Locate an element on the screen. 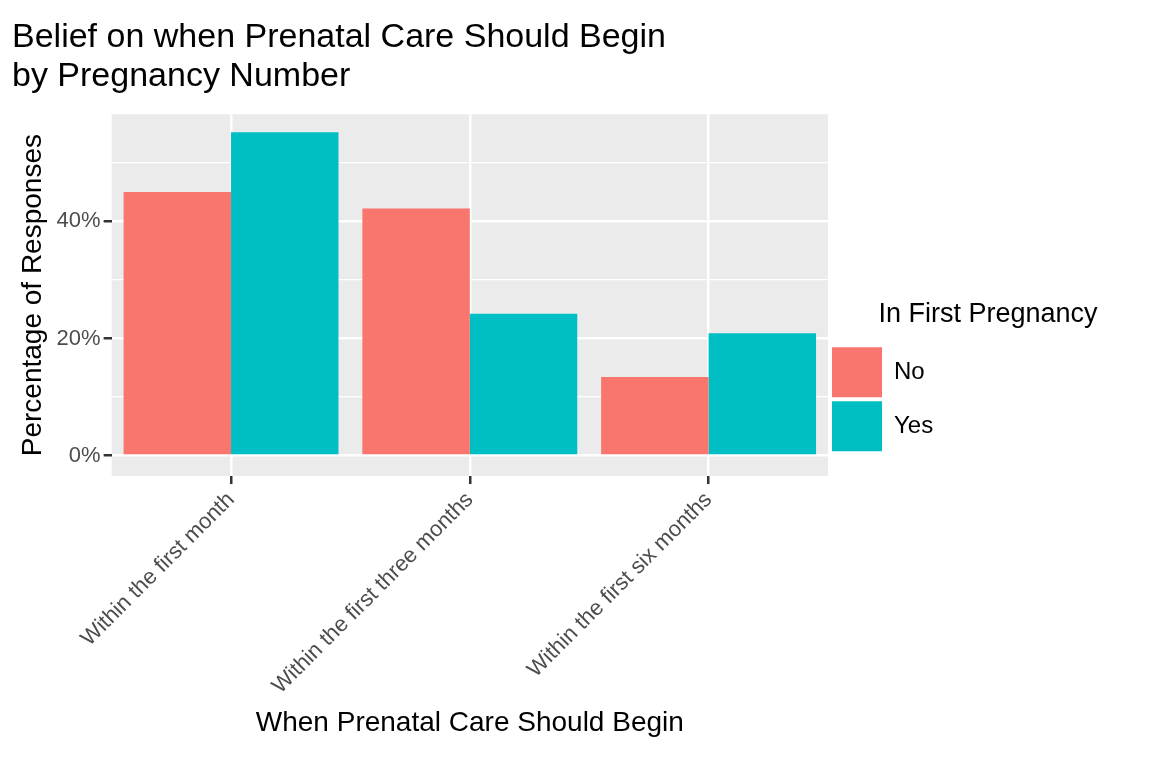  x-axis-title: When Prenatal Care Should Begin is located at coordinates (469, 721).